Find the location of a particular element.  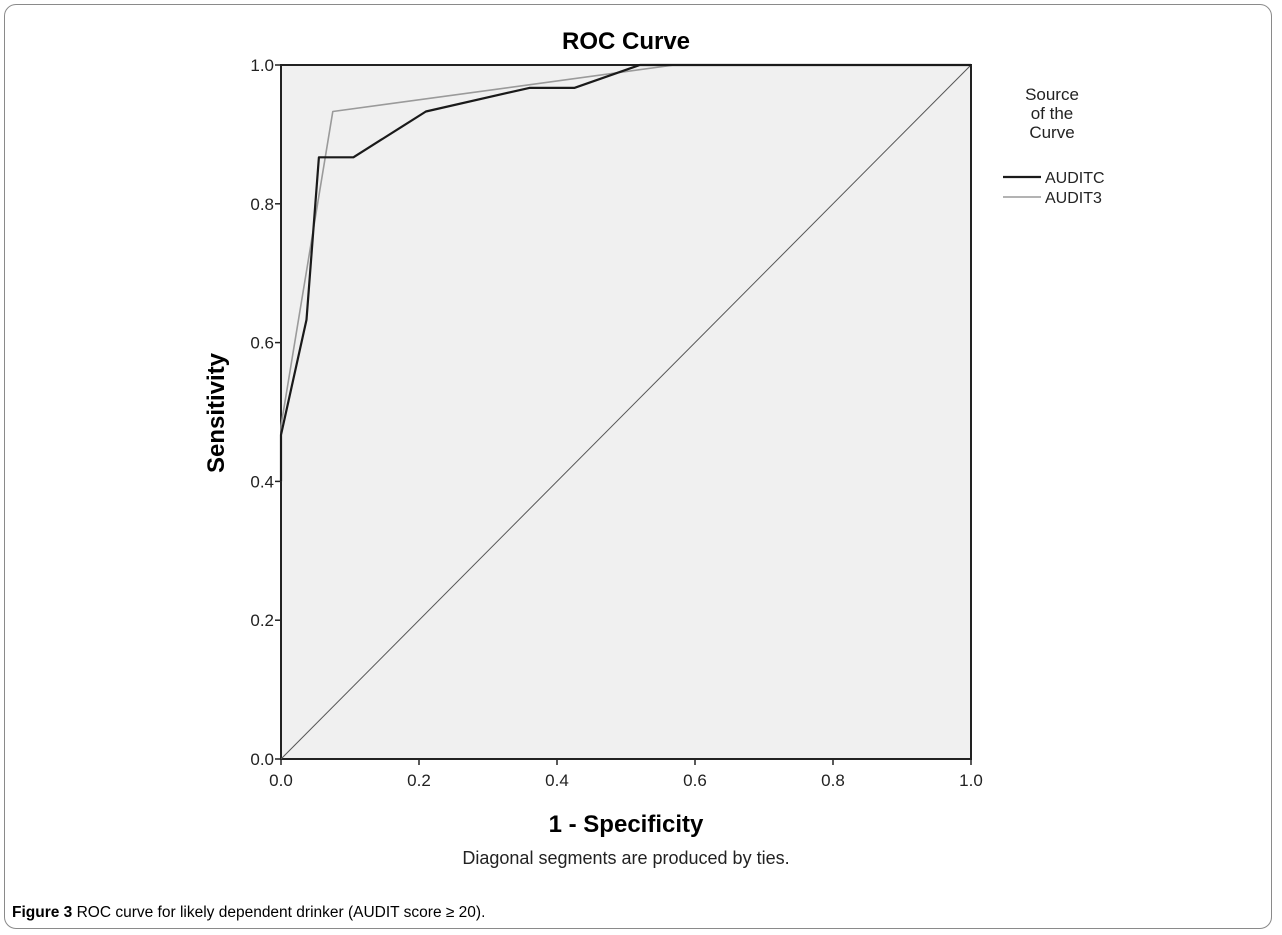

chart-note: Diagonal segments are produced by ties. is located at coordinates (625, 858).